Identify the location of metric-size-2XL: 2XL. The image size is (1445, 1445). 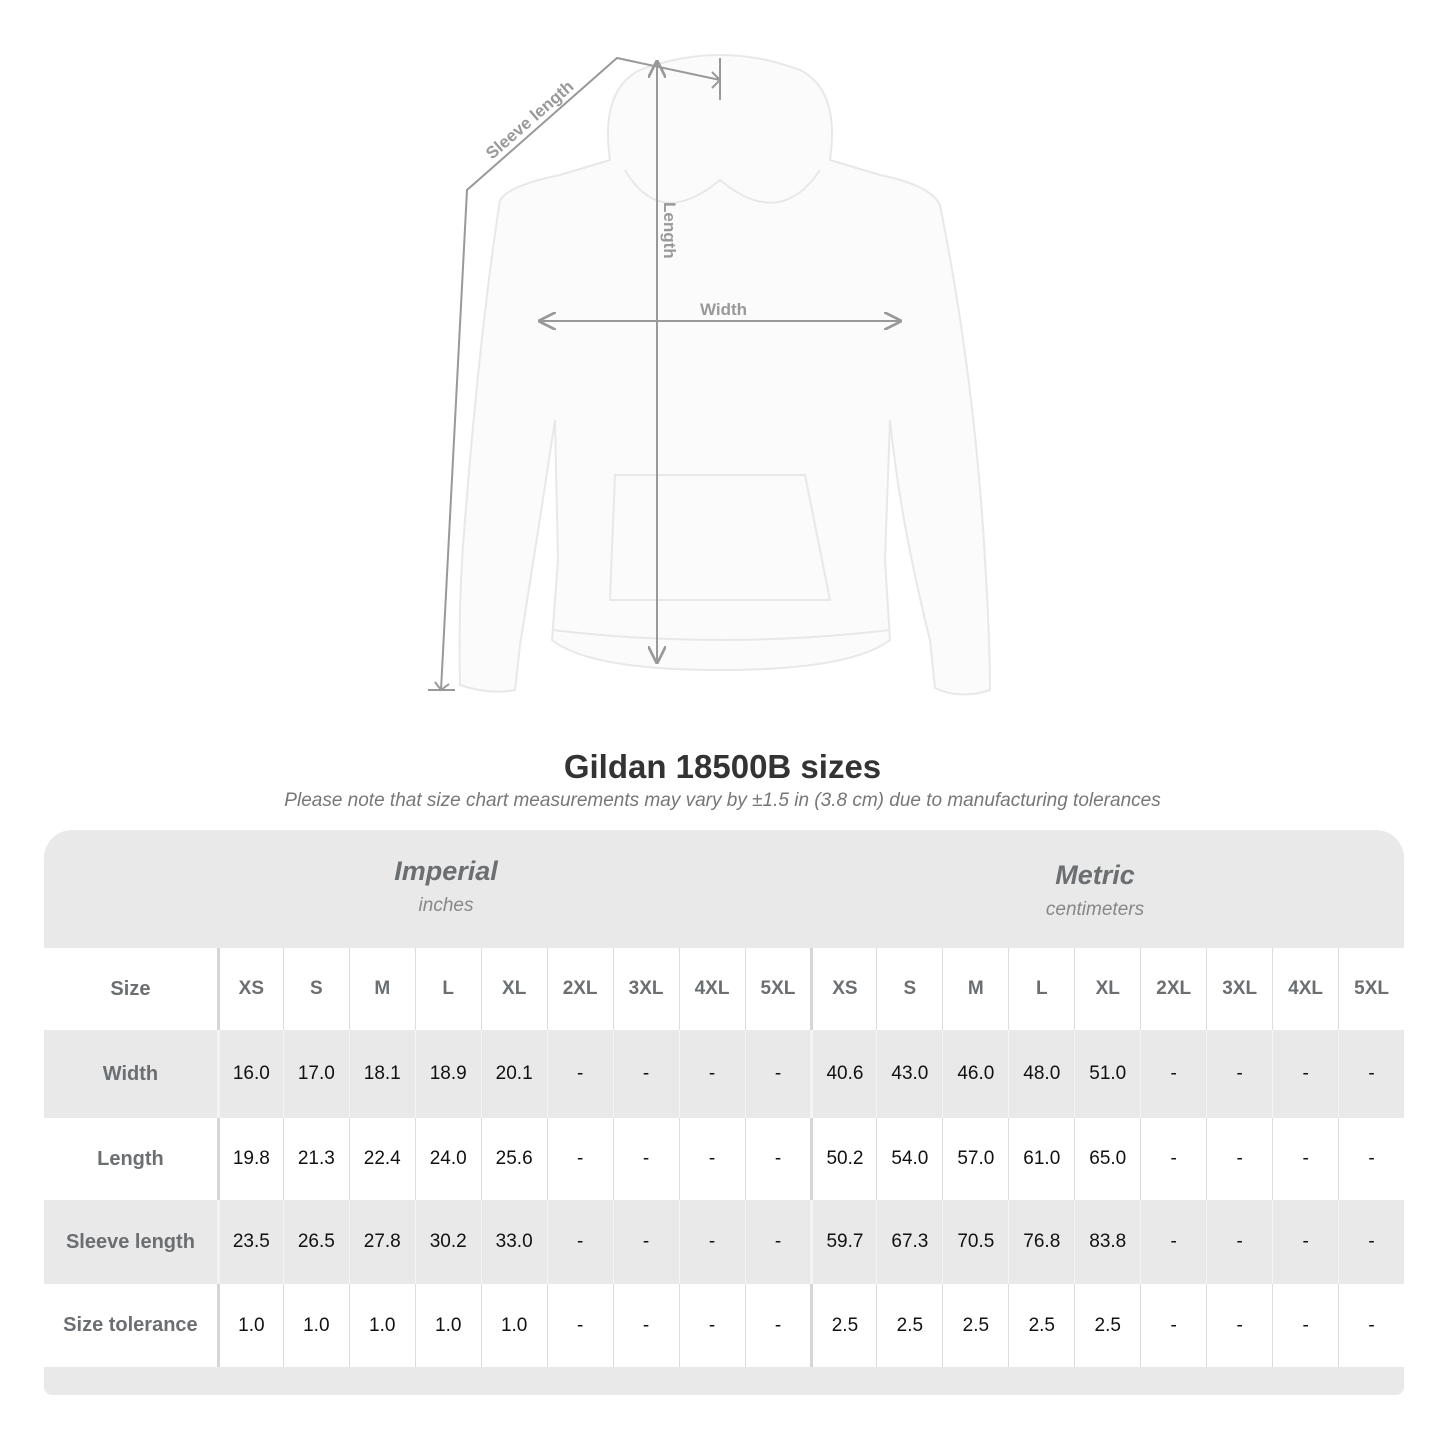
(1173, 989).